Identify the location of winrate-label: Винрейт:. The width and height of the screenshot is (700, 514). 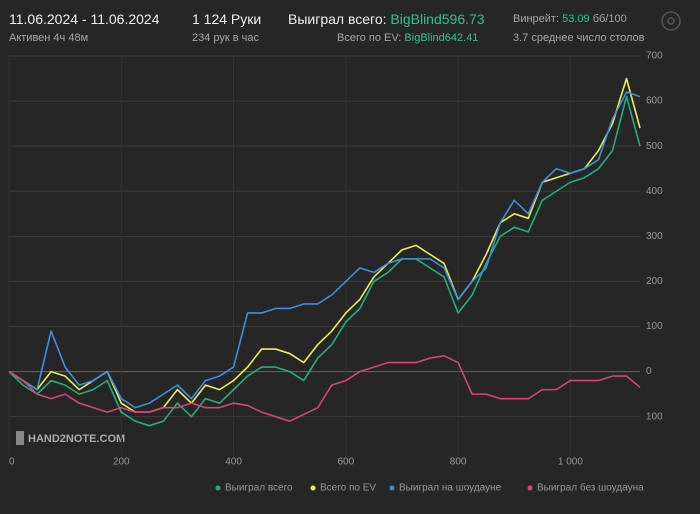
(536, 19).